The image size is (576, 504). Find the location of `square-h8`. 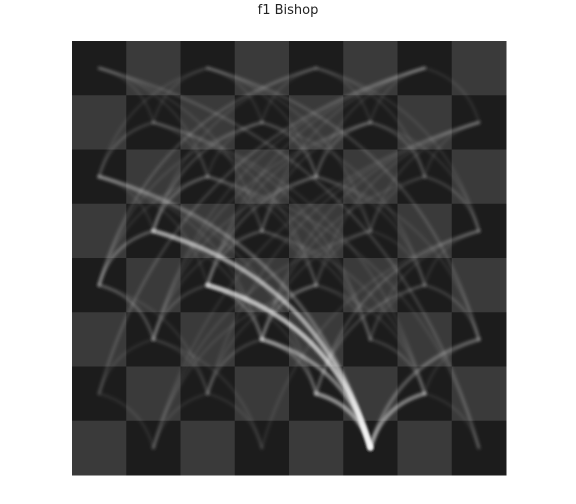

square-h8 is located at coordinates (479, 68).